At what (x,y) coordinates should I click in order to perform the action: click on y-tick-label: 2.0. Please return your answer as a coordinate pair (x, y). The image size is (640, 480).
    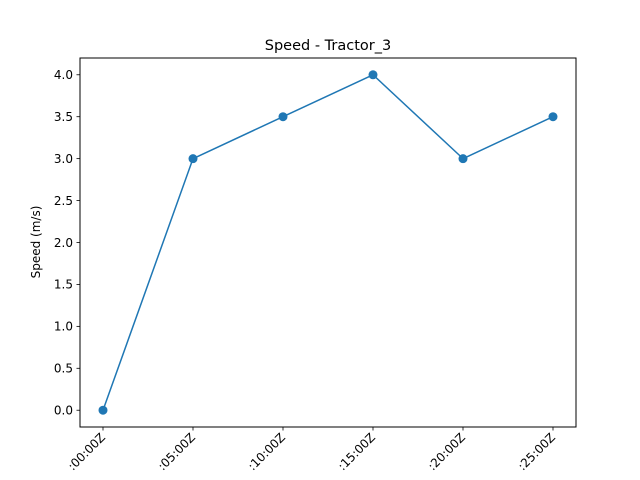
    Looking at the image, I should click on (63, 243).